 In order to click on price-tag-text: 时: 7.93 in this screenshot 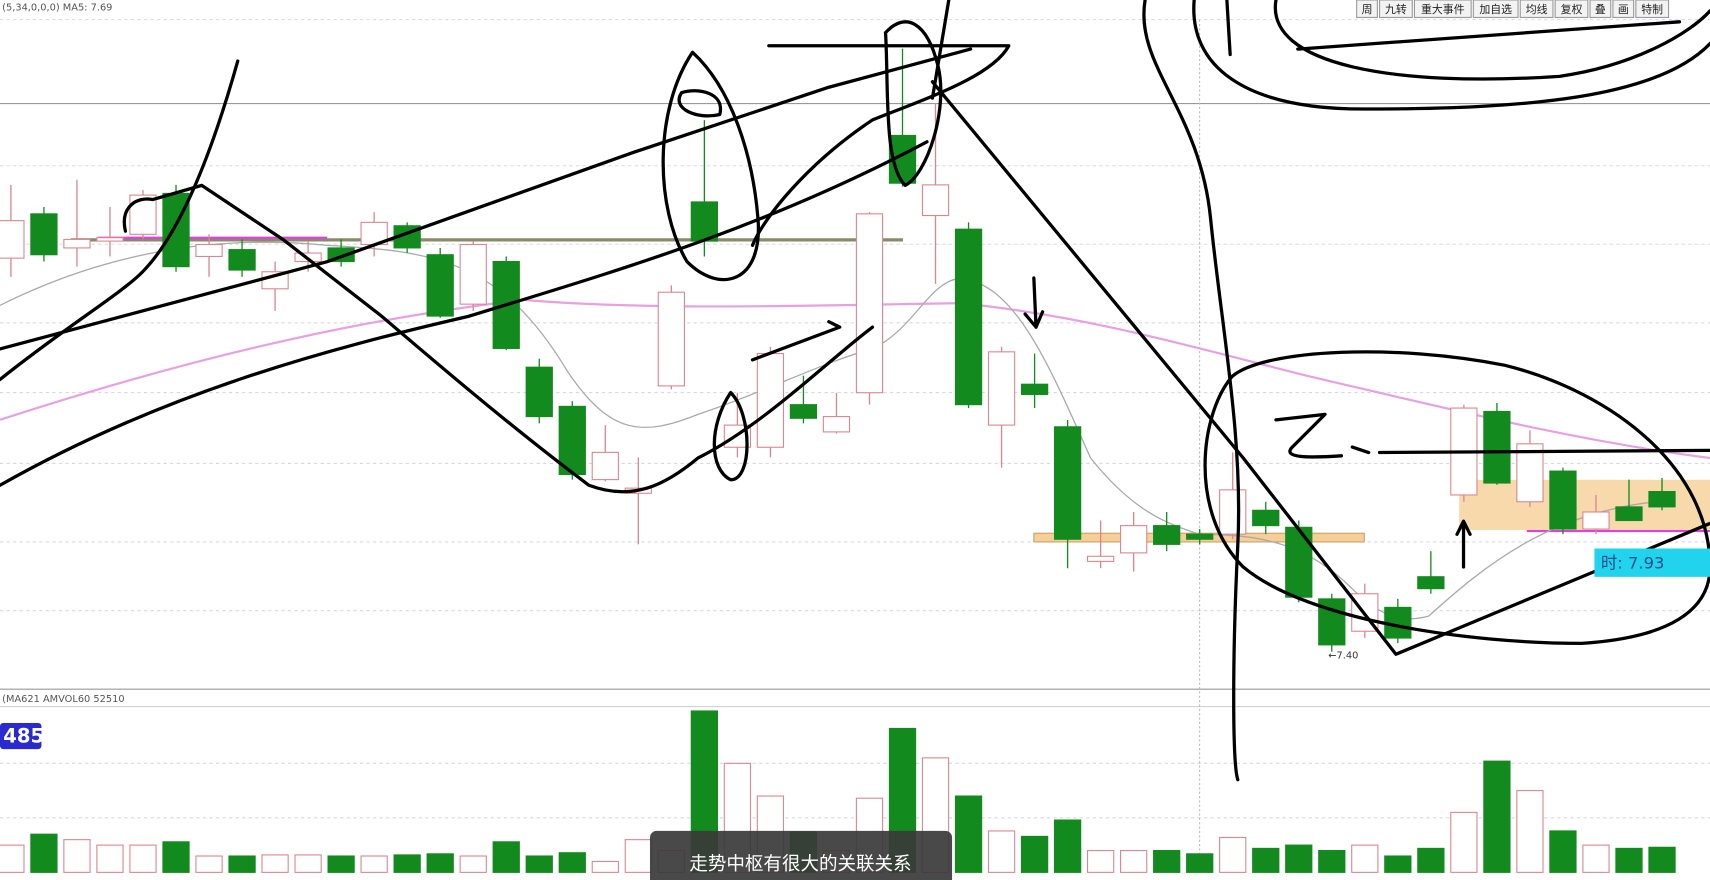, I will do `click(1632, 562)`.